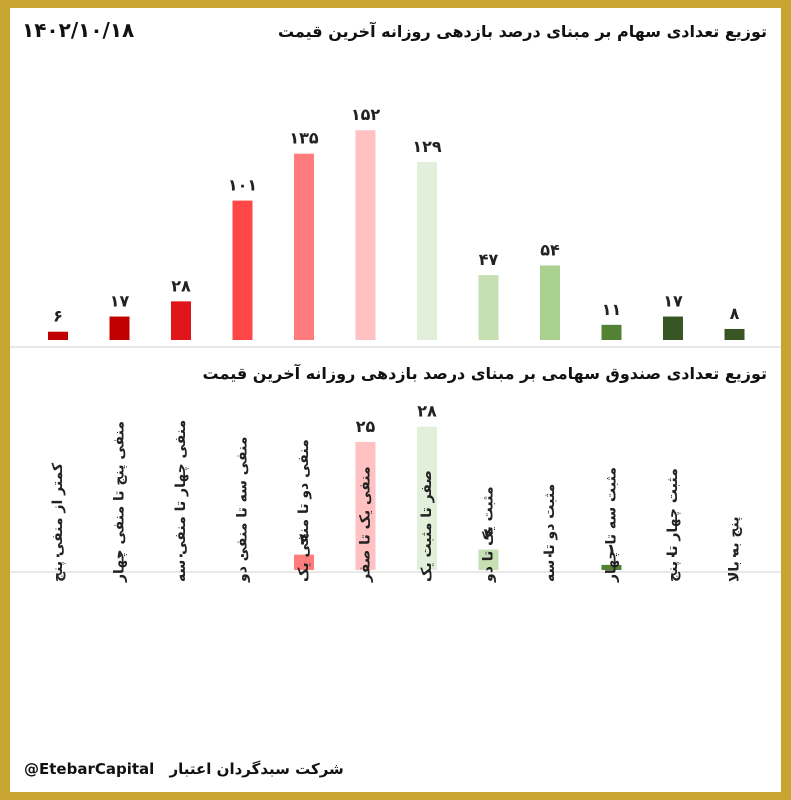  Describe the element at coordinates (427, 526) in the screenshot. I see `category-label: صفر تا مثبت یک` at that location.